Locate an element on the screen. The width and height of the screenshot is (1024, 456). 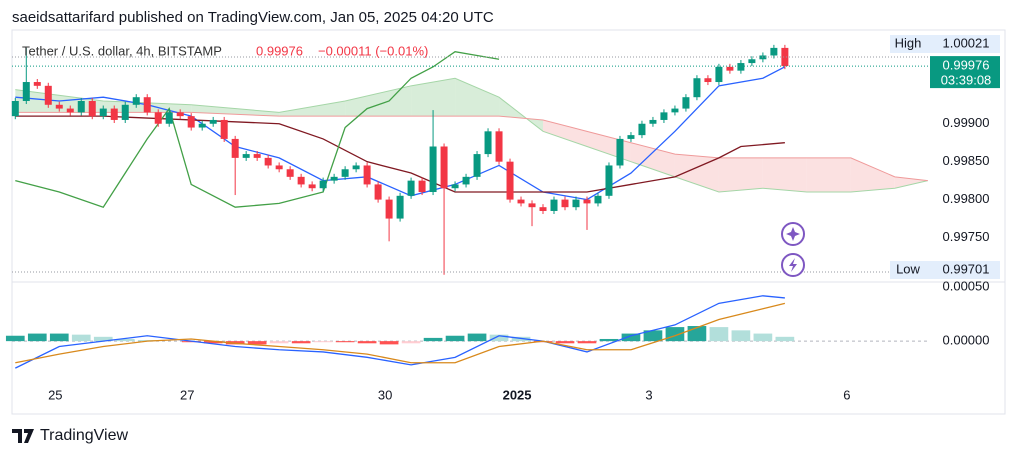
x-tick-label: 6 is located at coordinates (846, 394).